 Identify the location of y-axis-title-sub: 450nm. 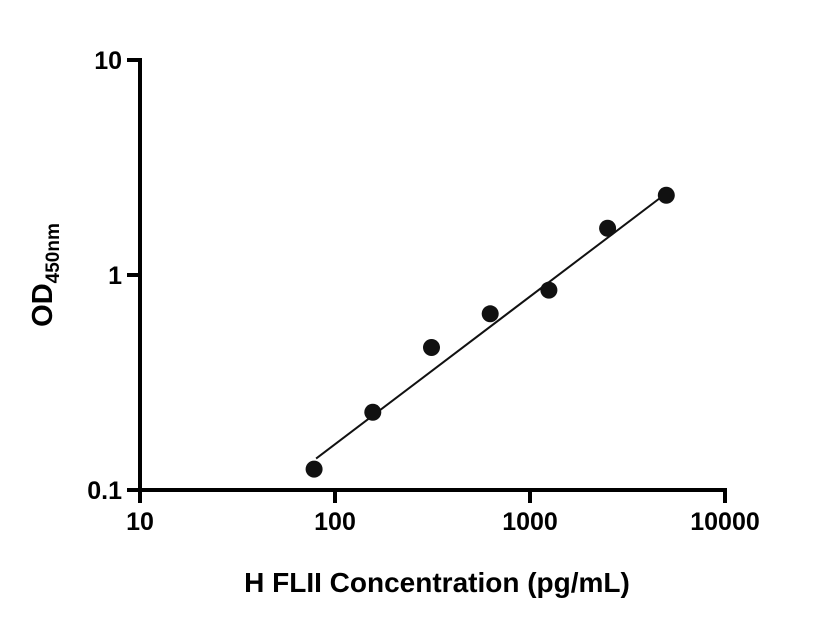
(53, 253).